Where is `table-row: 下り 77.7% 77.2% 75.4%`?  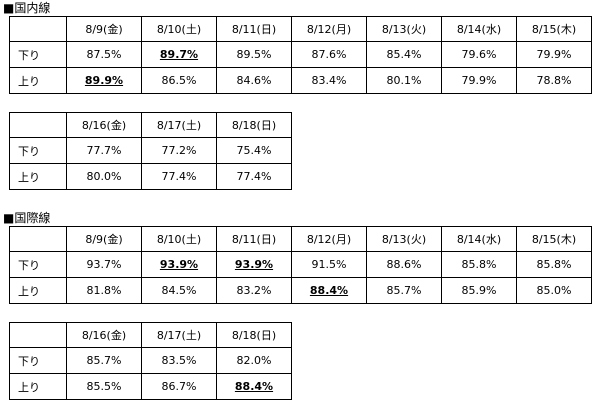 table-row: 下り 77.7% 77.2% 75.4% is located at coordinates (150, 150).